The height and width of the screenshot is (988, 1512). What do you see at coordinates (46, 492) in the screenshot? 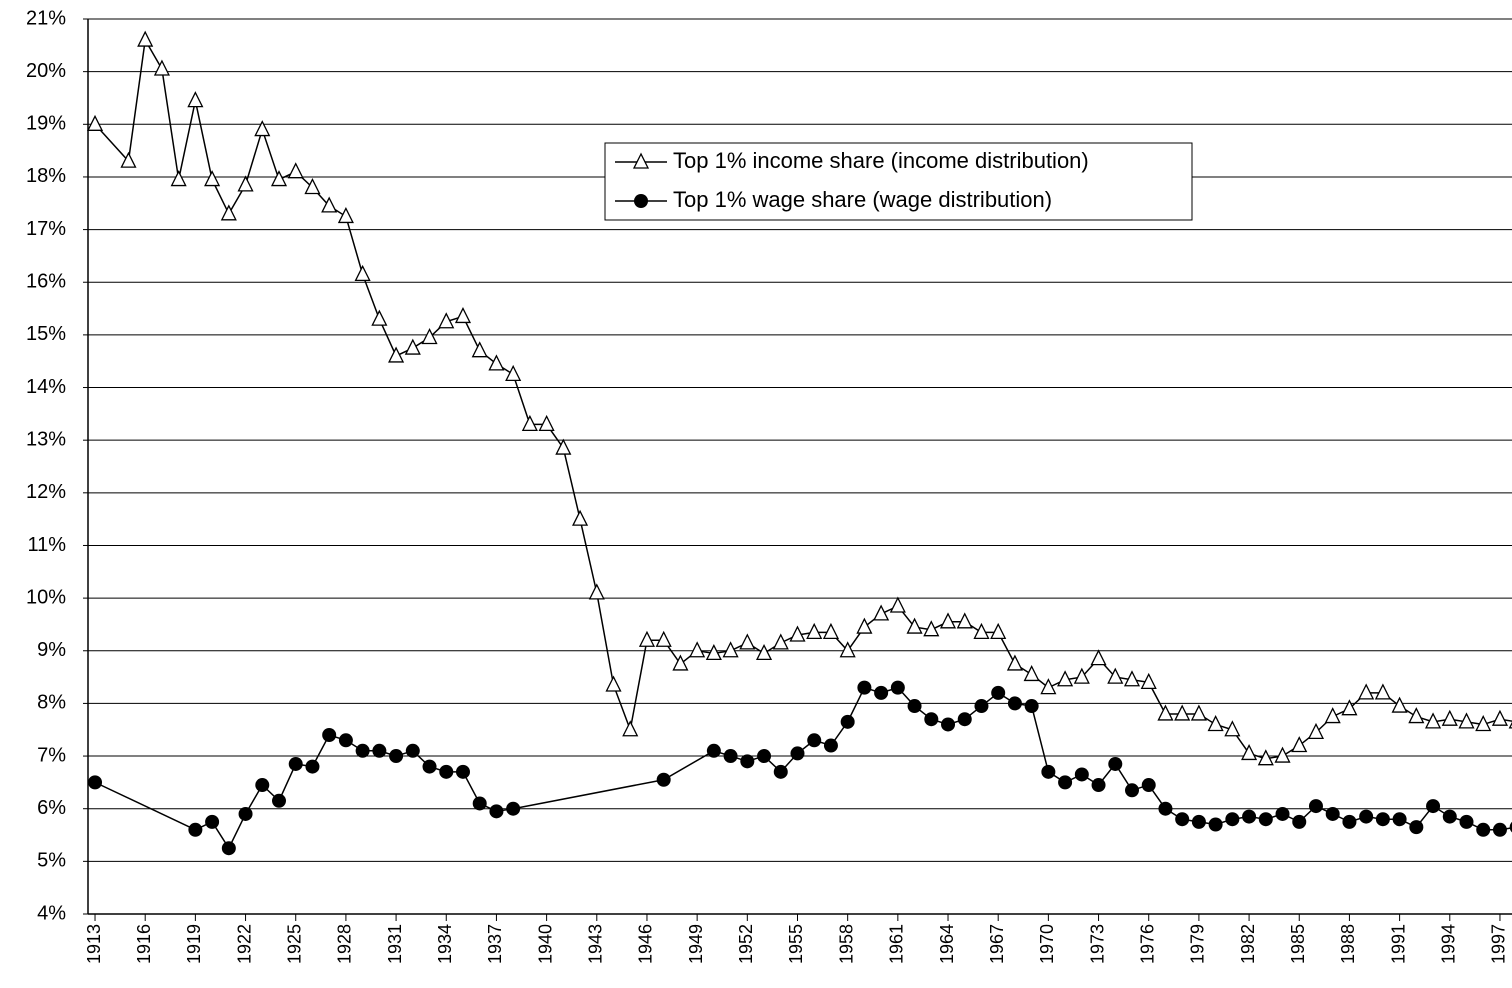
I see `y-tick-label: 12%` at bounding box center [46, 492].